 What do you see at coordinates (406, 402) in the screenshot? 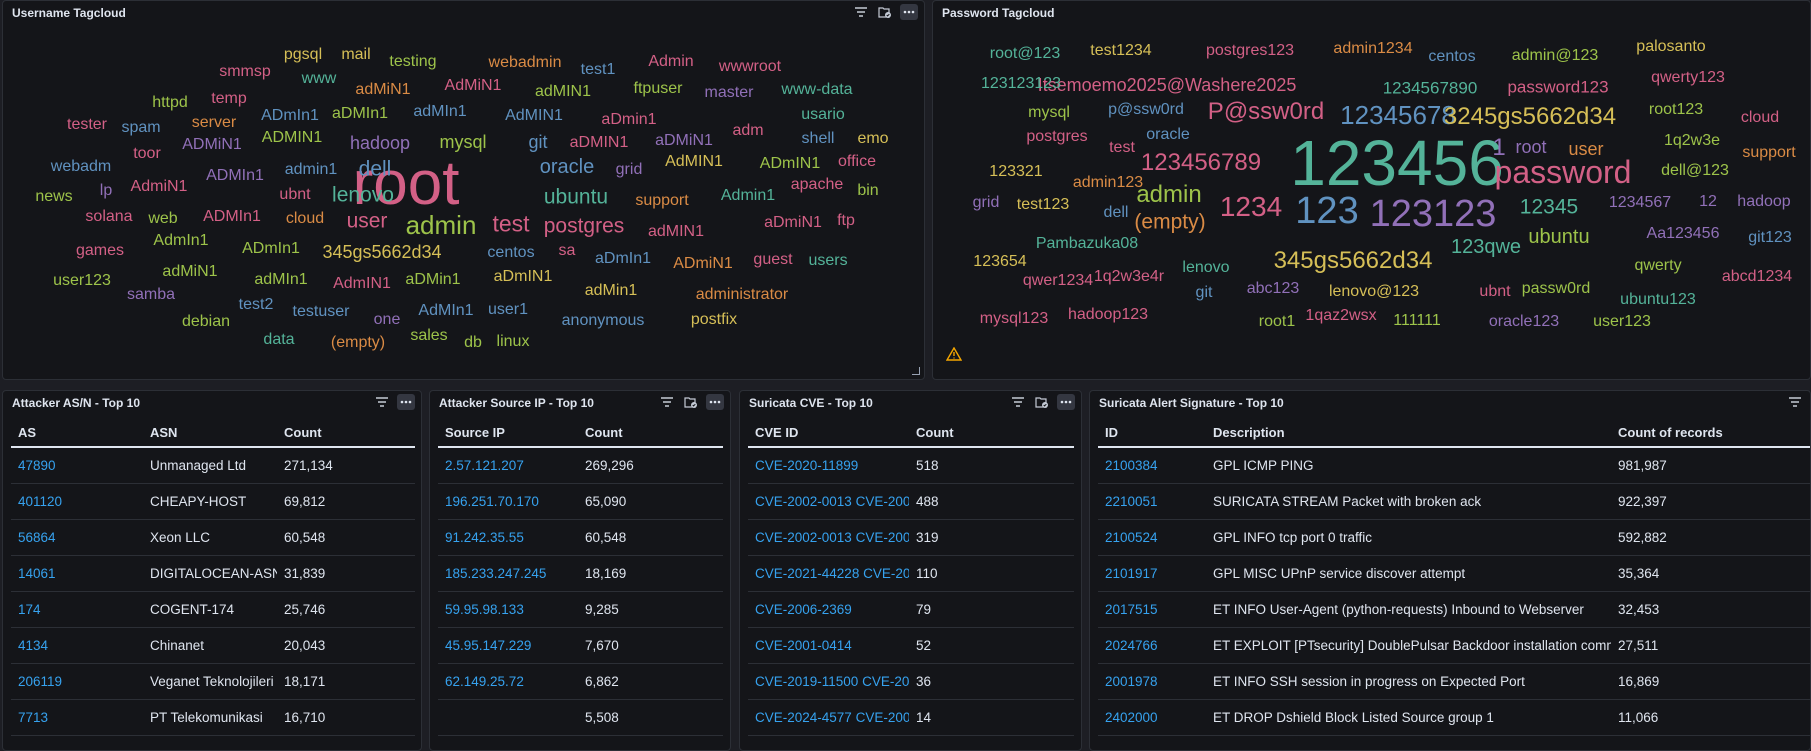
I see `more-options-icon` at bounding box center [406, 402].